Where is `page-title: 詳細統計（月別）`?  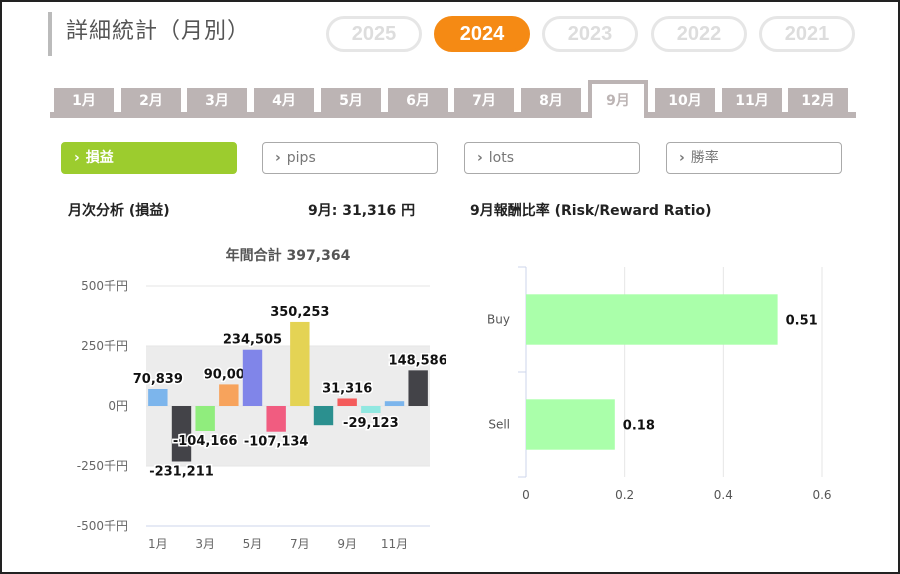
page-title: 詳細統計（月別） is located at coordinates (149, 34).